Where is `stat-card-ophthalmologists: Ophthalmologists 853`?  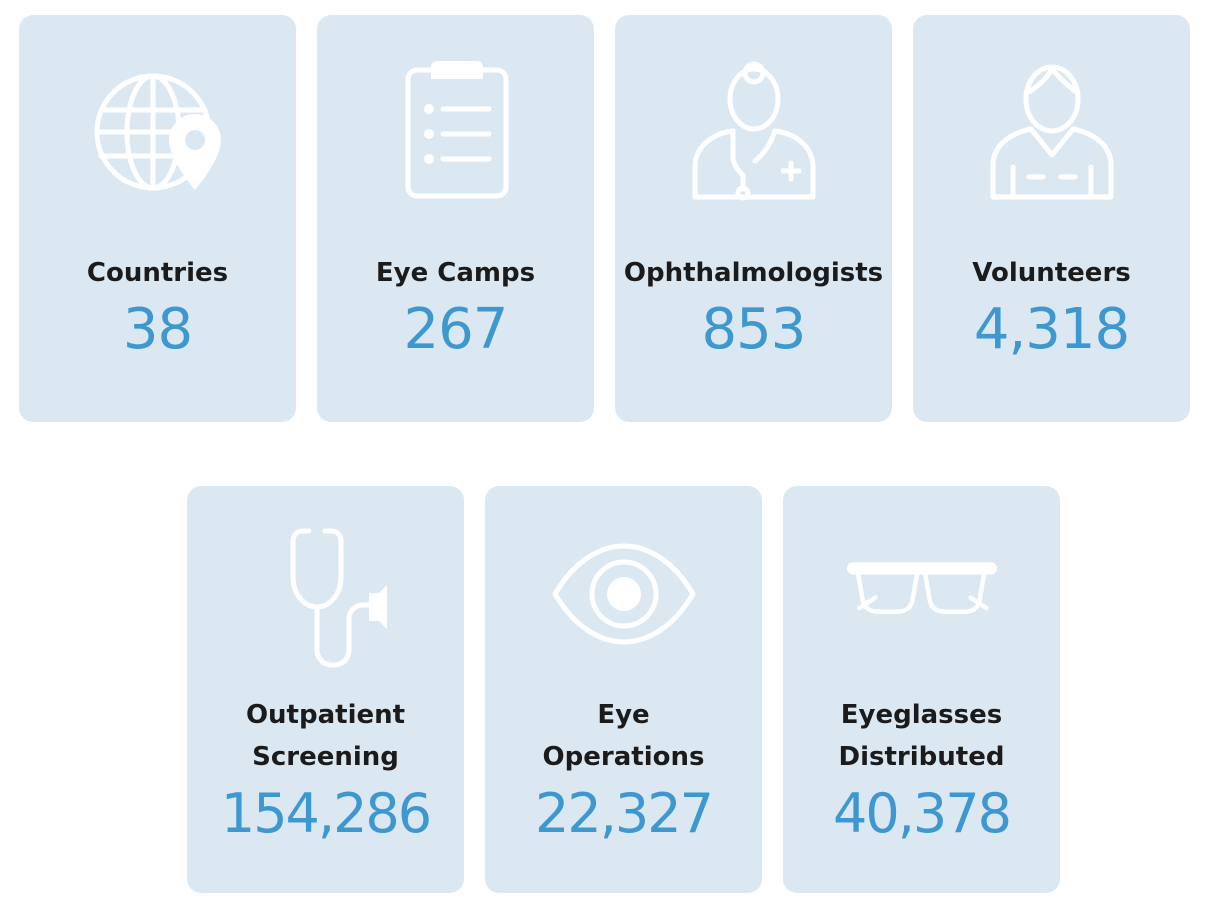
stat-card-ophthalmologists: Ophthalmologists 853 is located at coordinates (753, 218).